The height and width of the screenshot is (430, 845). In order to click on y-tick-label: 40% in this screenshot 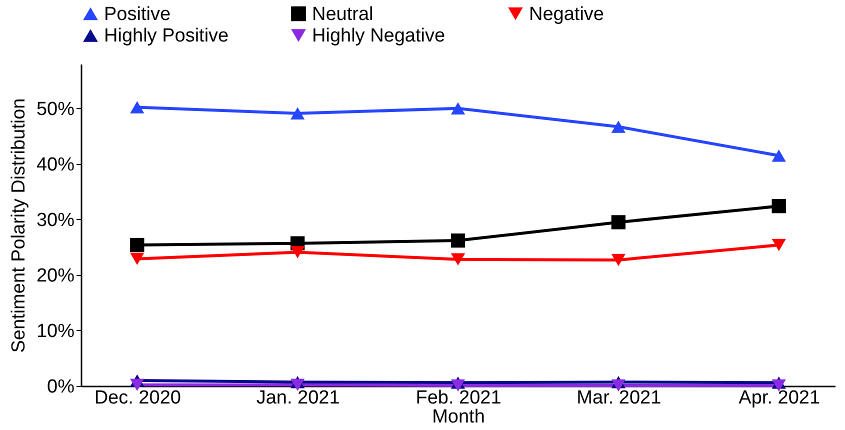, I will do `click(55, 165)`.